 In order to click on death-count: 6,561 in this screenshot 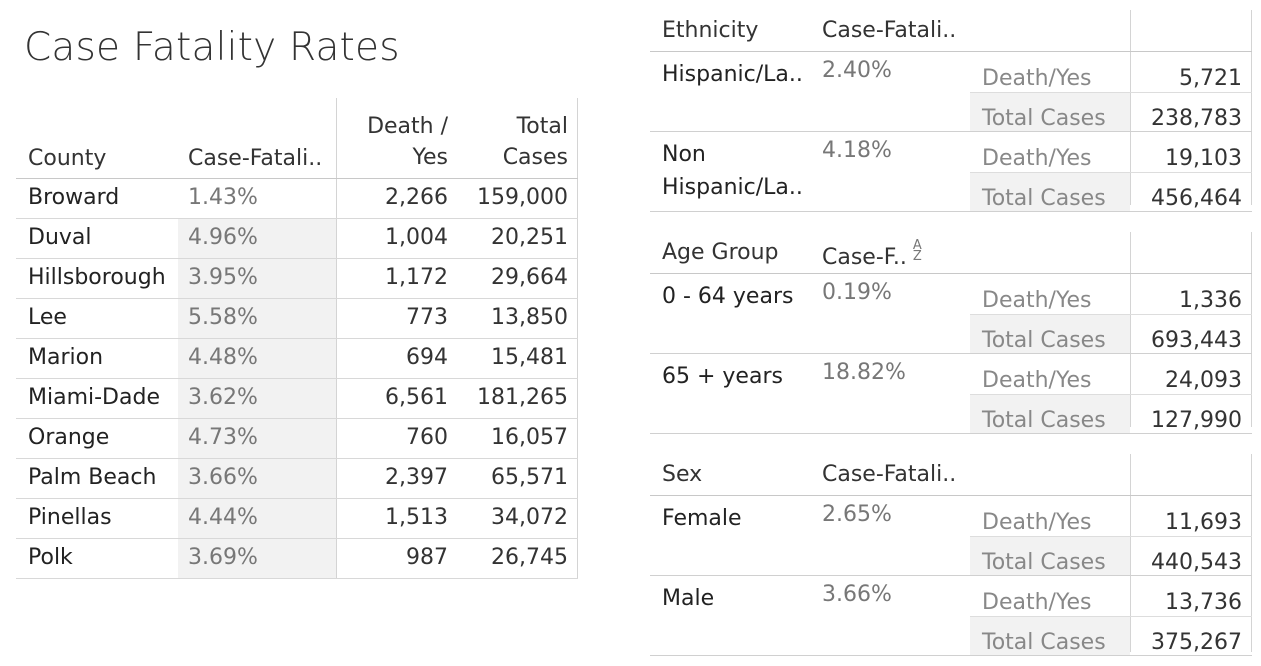, I will do `click(416, 397)`.